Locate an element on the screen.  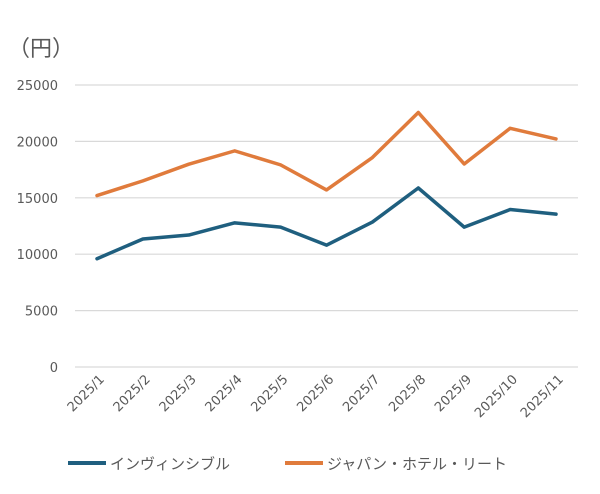
y-tick-label: 0 is located at coordinates (54, 368).